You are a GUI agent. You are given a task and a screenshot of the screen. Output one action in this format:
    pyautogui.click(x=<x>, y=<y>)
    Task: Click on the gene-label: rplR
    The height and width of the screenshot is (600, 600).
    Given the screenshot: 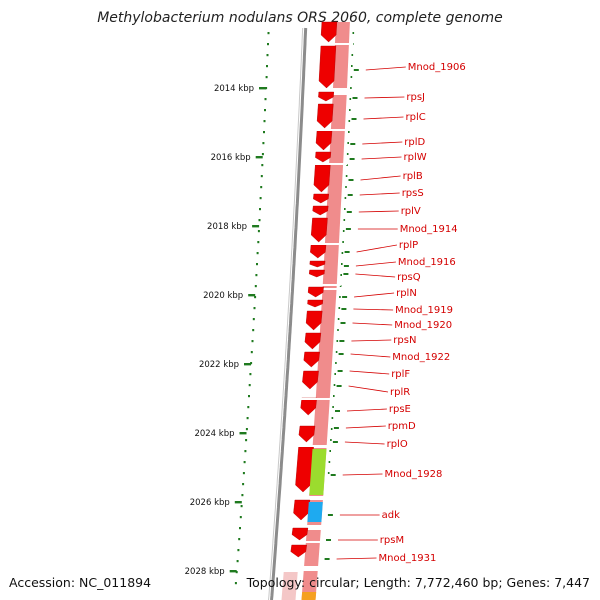 What is the action you would take?
    pyautogui.click(x=400, y=392)
    